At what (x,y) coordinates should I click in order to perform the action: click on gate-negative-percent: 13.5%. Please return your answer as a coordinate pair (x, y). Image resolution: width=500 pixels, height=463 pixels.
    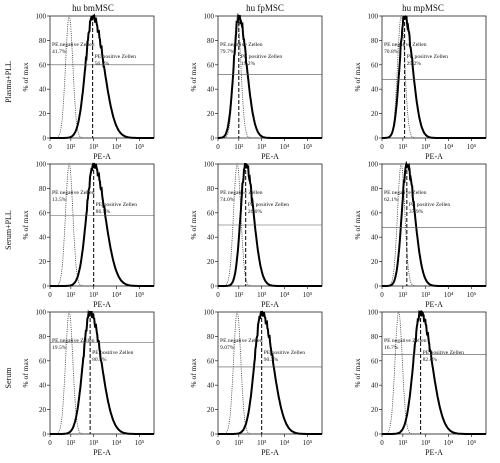
    Looking at the image, I should click on (59, 200).